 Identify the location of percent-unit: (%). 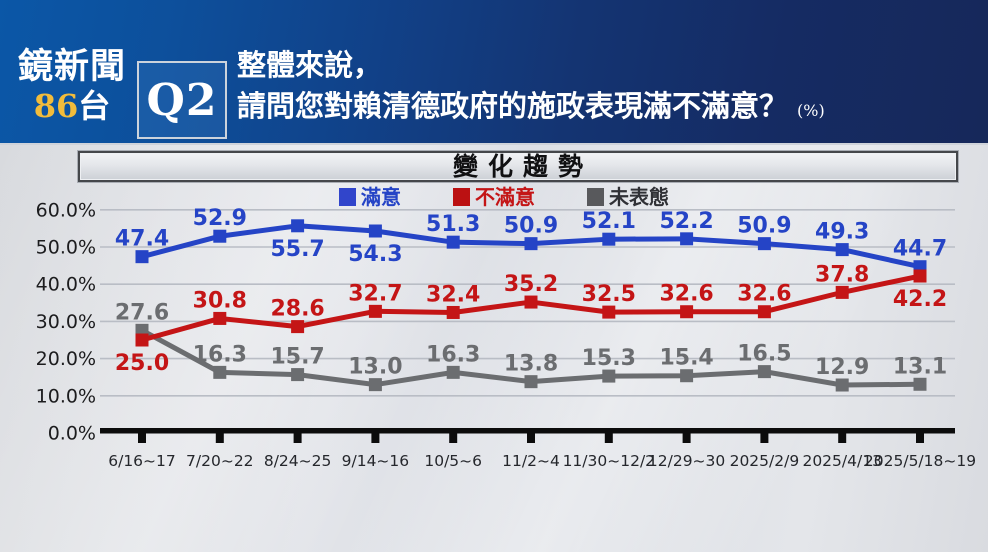
(811, 110).